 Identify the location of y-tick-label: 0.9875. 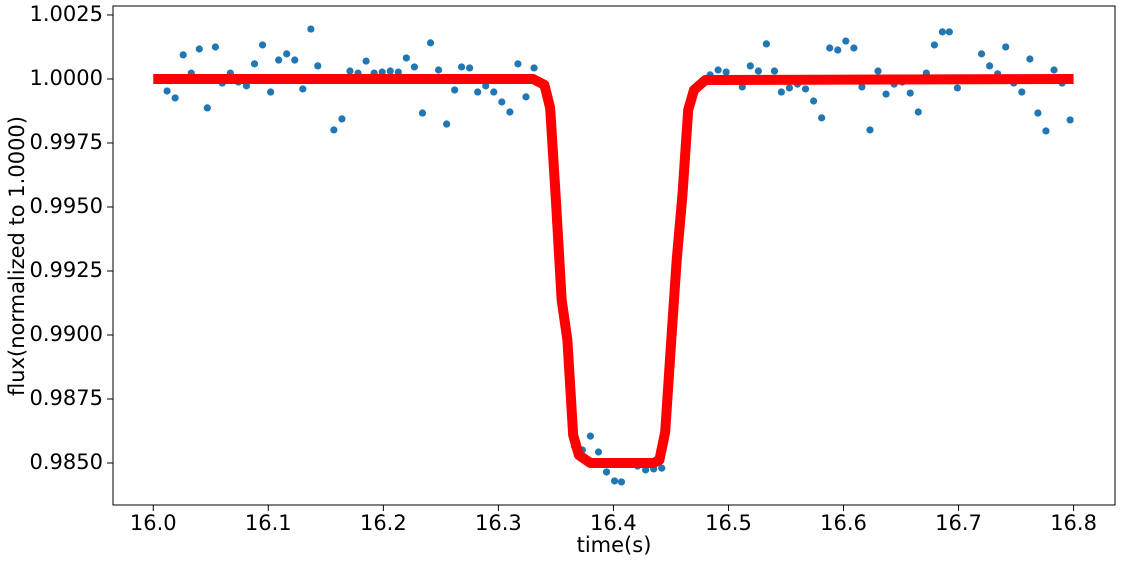
(66, 398).